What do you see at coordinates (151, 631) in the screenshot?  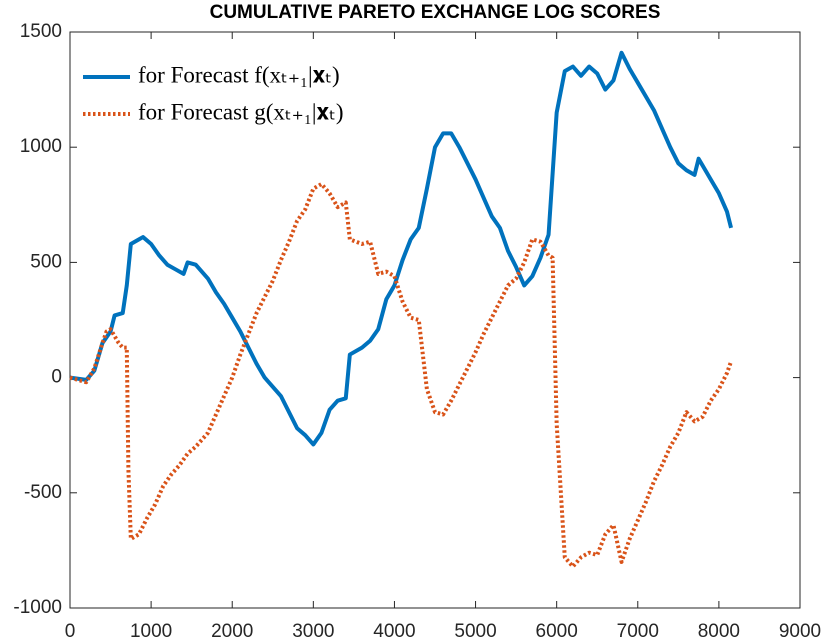 I see `x-tick-label: 1000` at bounding box center [151, 631].